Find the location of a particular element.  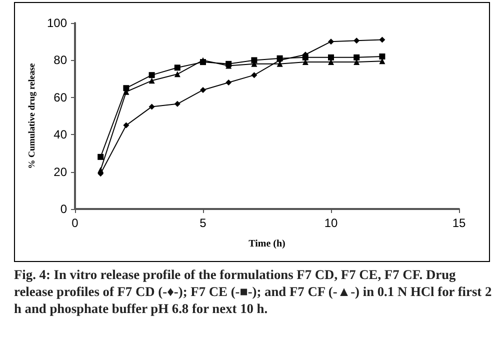

y-tick-label: 60 is located at coordinates (61, 97).